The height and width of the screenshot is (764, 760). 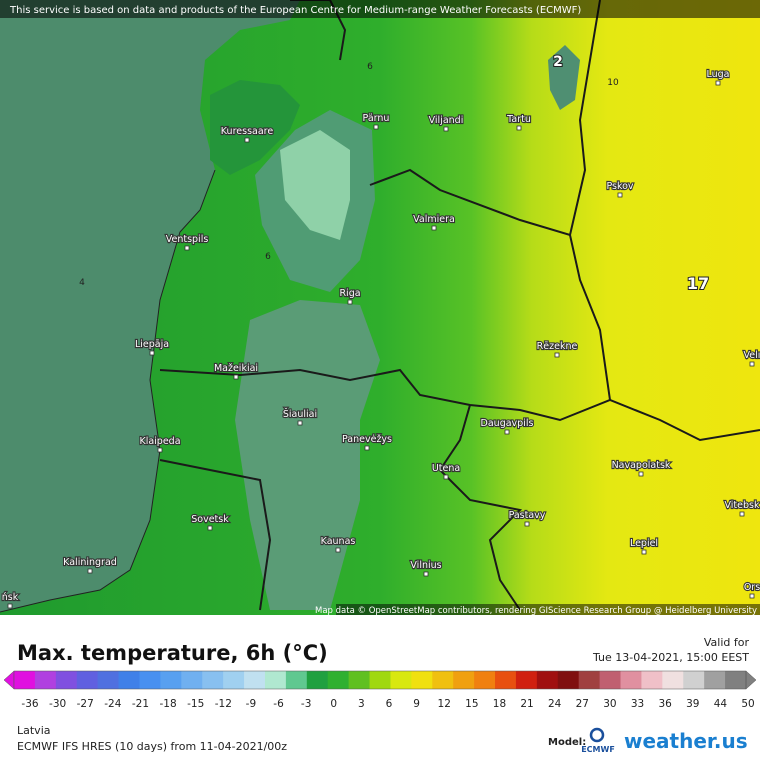 I want to click on model-logo: ECMWF, so click(x=598, y=749).